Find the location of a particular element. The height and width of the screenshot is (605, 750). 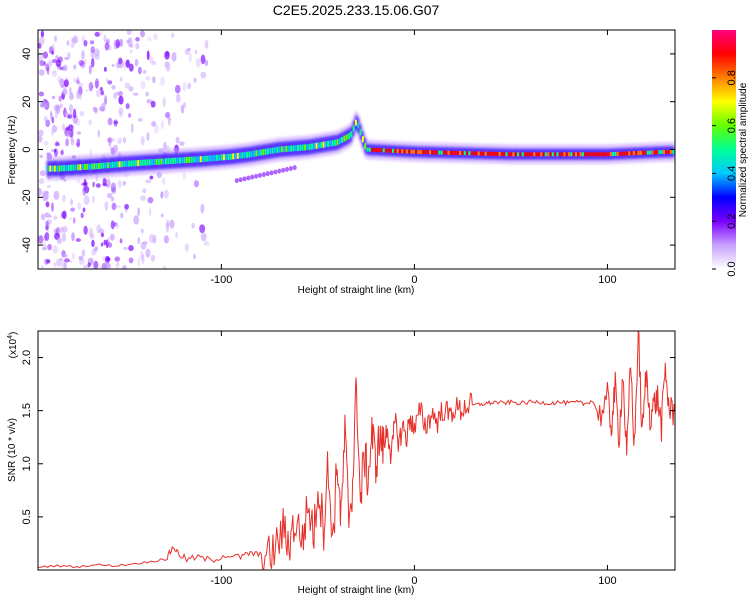

snr-scale-prefix: (x10 is located at coordinates (13, 348).